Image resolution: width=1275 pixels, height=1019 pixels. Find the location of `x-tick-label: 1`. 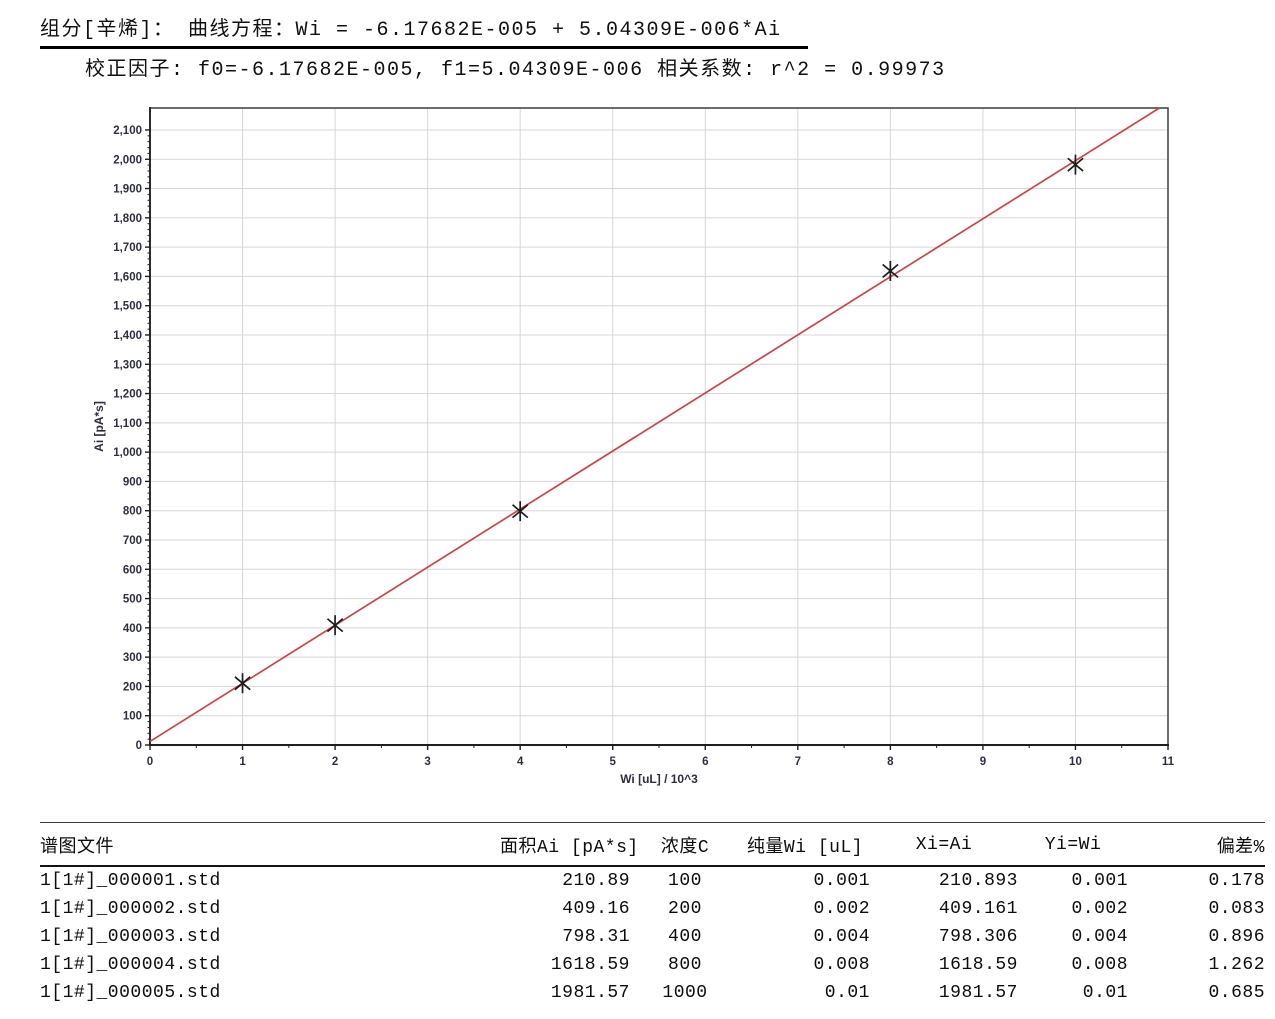

x-tick-label: 1 is located at coordinates (242, 762).